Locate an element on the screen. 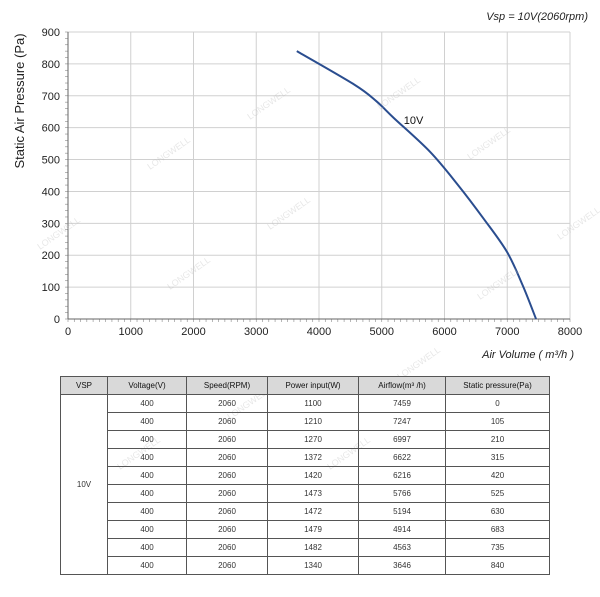  table-row: 400 2060 1270 6997 210 is located at coordinates (305, 439).